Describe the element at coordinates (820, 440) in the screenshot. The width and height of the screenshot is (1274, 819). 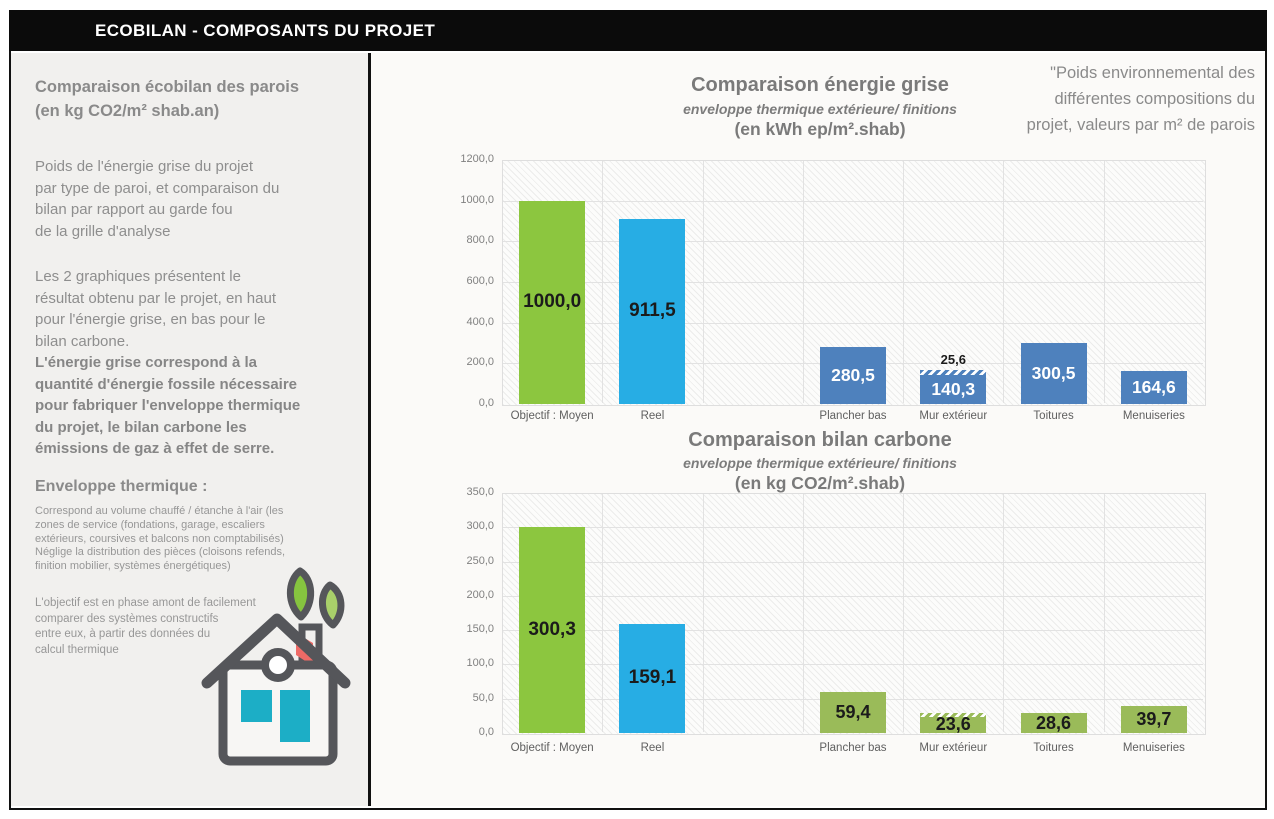
I see `chart-2-title: Comparaison bilan carbone` at that location.